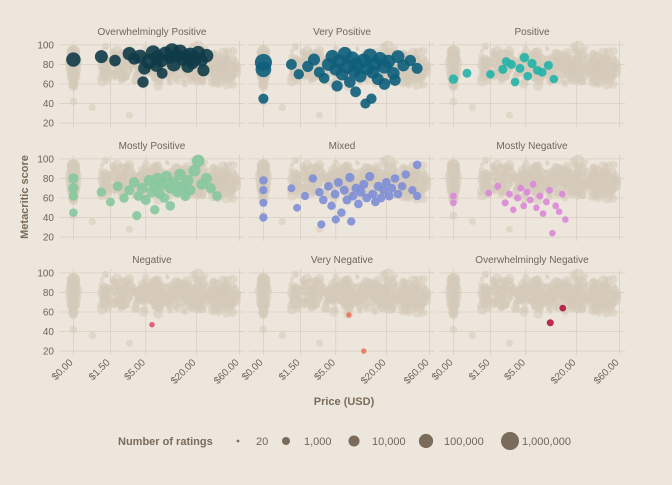 The height and width of the screenshot is (485, 672). What do you see at coordinates (49, 124) in the screenshot?
I see `y-tick-label: 20` at bounding box center [49, 124].